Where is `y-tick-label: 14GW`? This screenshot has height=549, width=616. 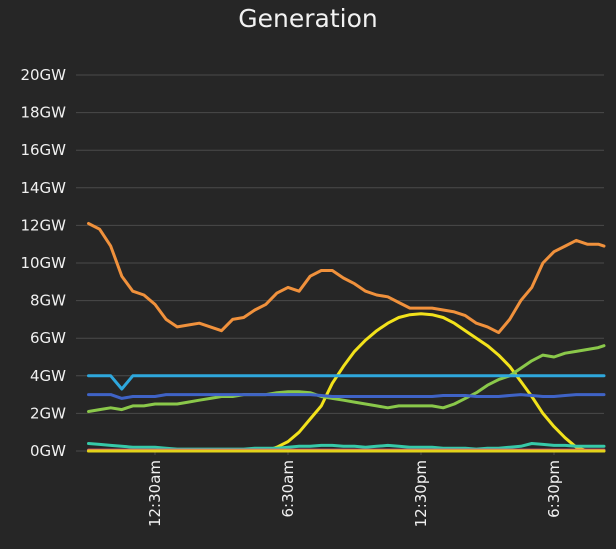 y-tick-label: 14GW is located at coordinates (43, 188).